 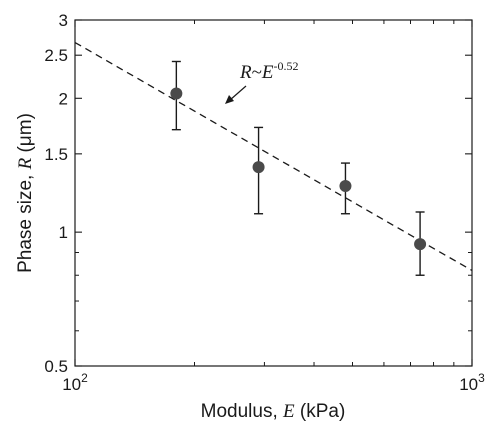 What do you see at coordinates (269, 71) in the screenshot?
I see `annotation-label: R~E-0.52` at bounding box center [269, 71].